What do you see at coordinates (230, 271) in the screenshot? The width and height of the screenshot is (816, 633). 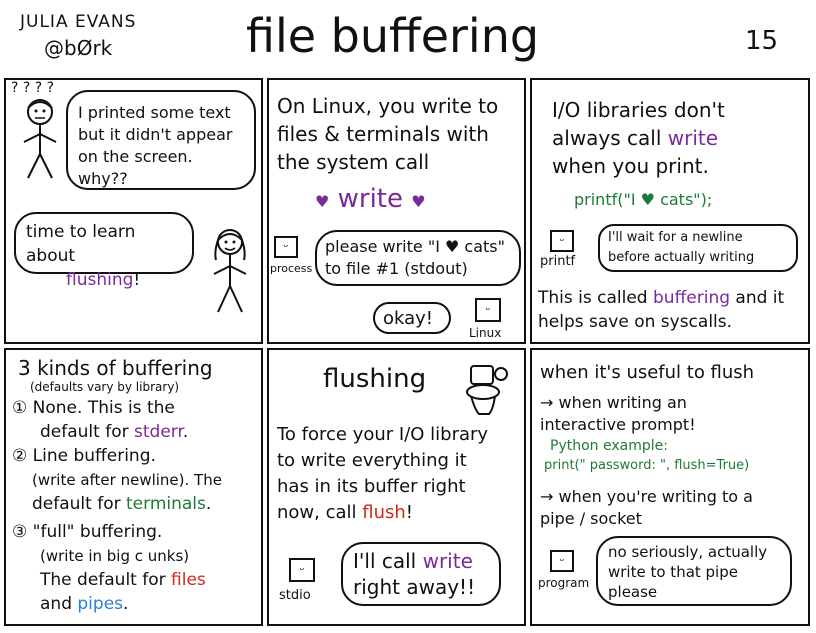 I see `person-with-pigtails-icon` at bounding box center [230, 271].